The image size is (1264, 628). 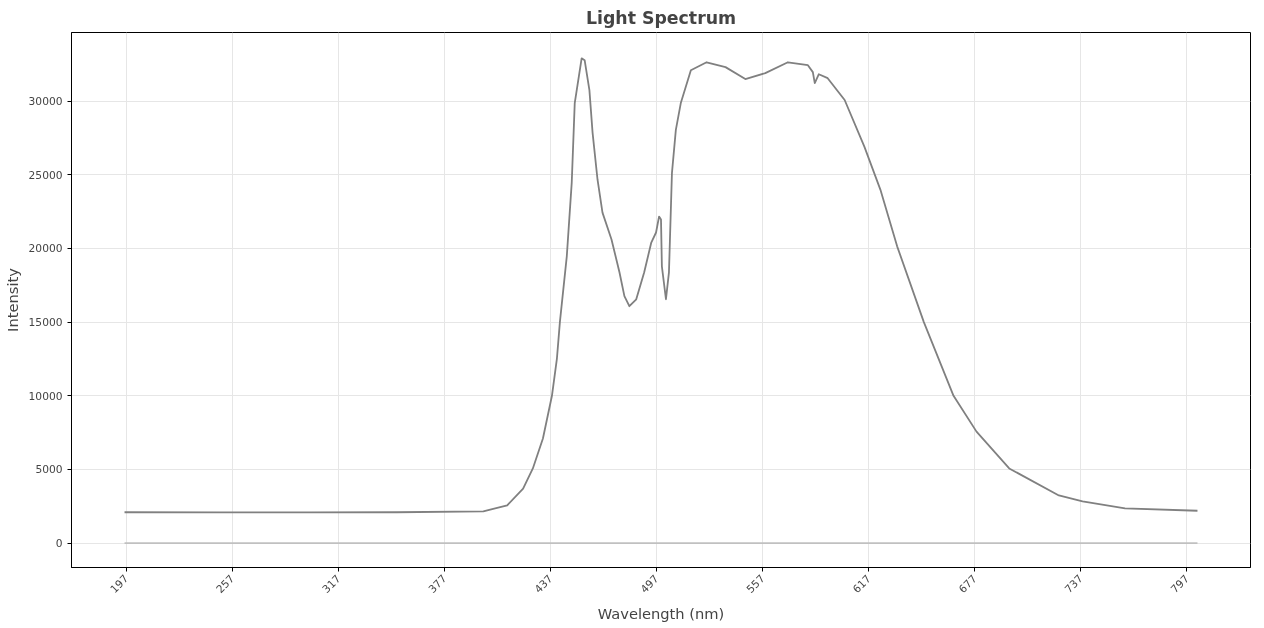 I want to click on y-tick-label: 5000, so click(x=49, y=470).